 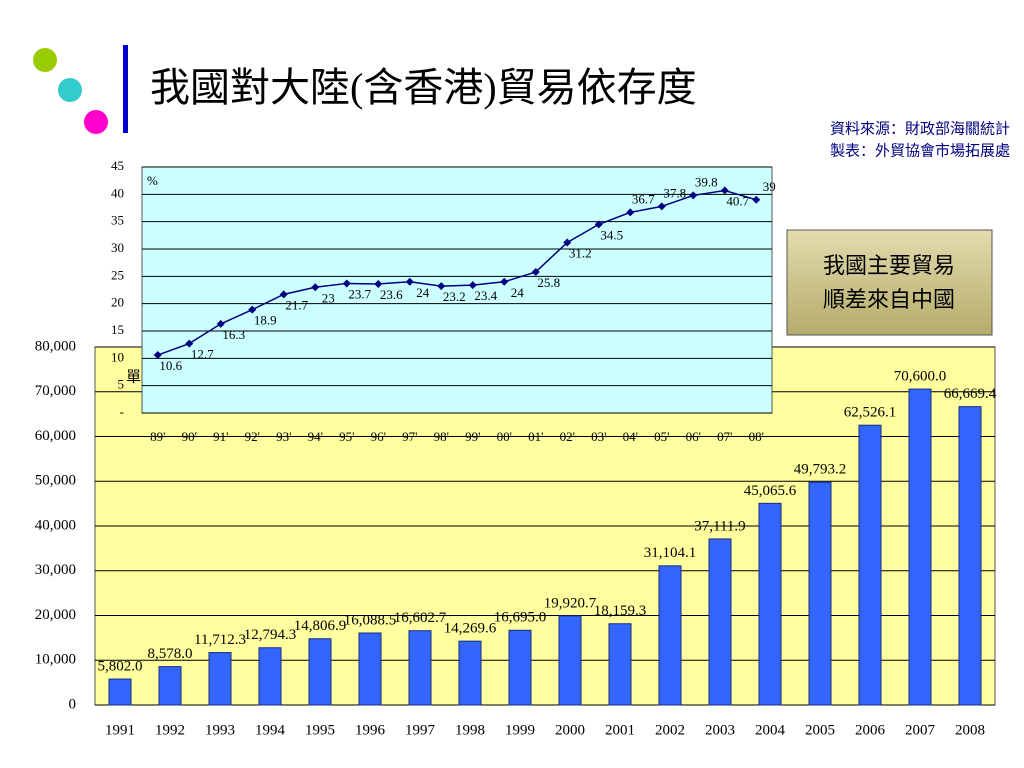 What do you see at coordinates (889, 299) in the screenshot?
I see `callout-text: 順差來自中國` at bounding box center [889, 299].